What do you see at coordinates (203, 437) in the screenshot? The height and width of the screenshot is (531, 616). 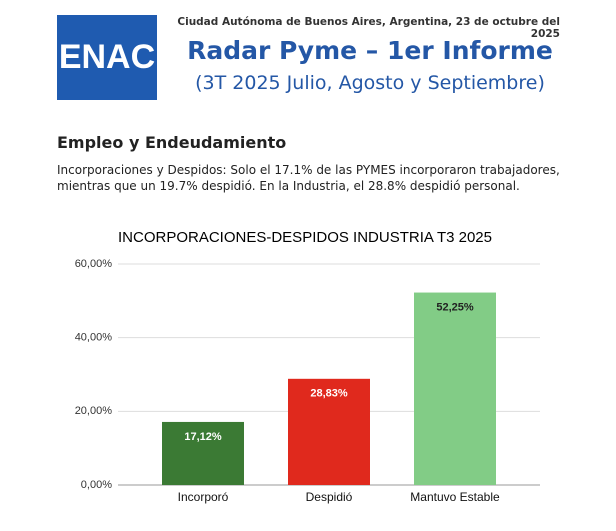 I see `value-label: 17,12%` at bounding box center [203, 437].